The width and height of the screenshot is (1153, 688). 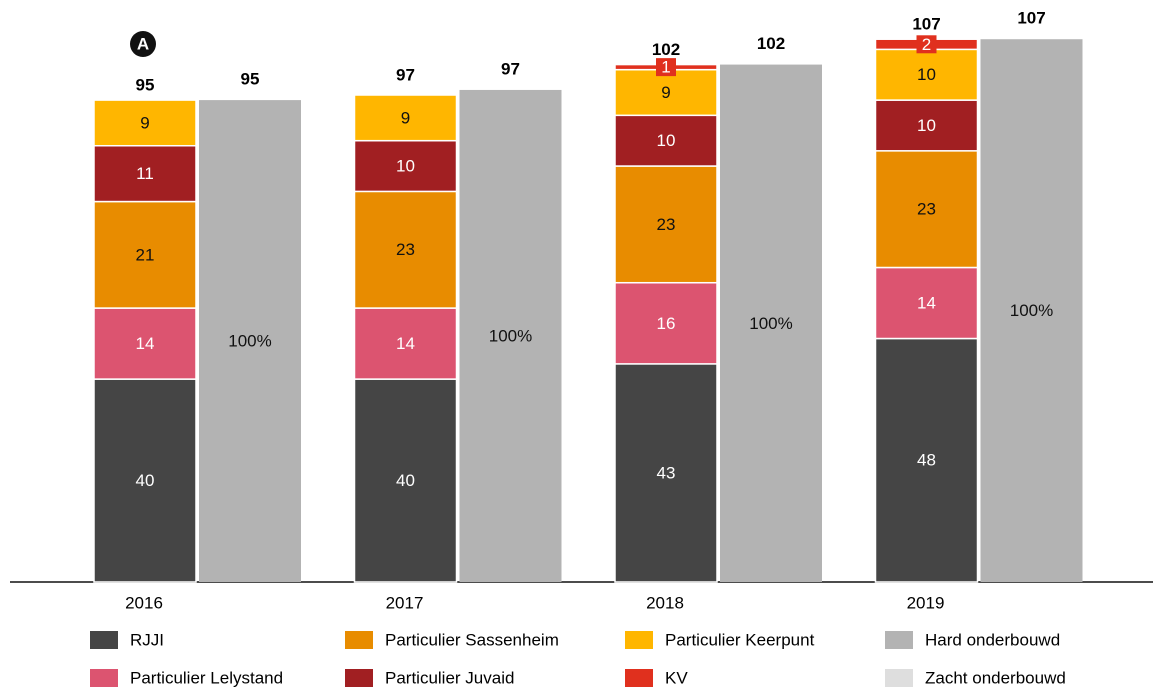 I want to click on reference-total: 102, so click(x=771, y=43).